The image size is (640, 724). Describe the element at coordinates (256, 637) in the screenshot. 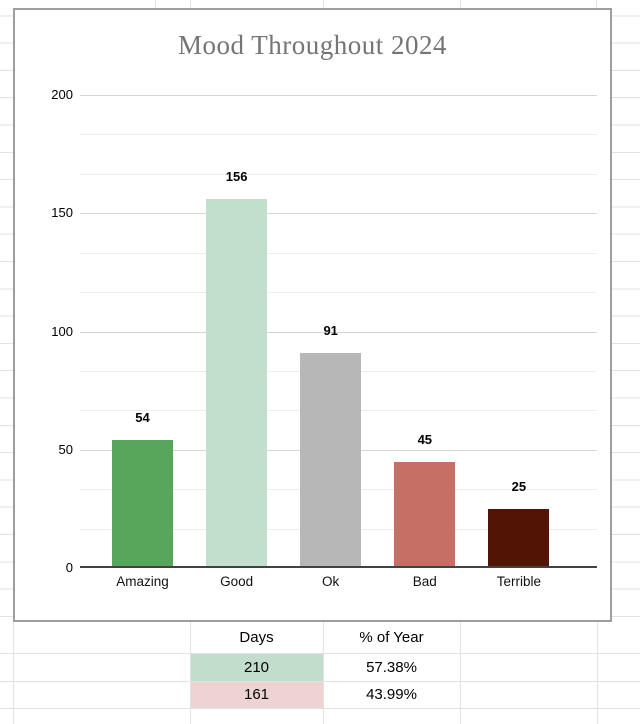

I see `header-cell-days: Days` at that location.